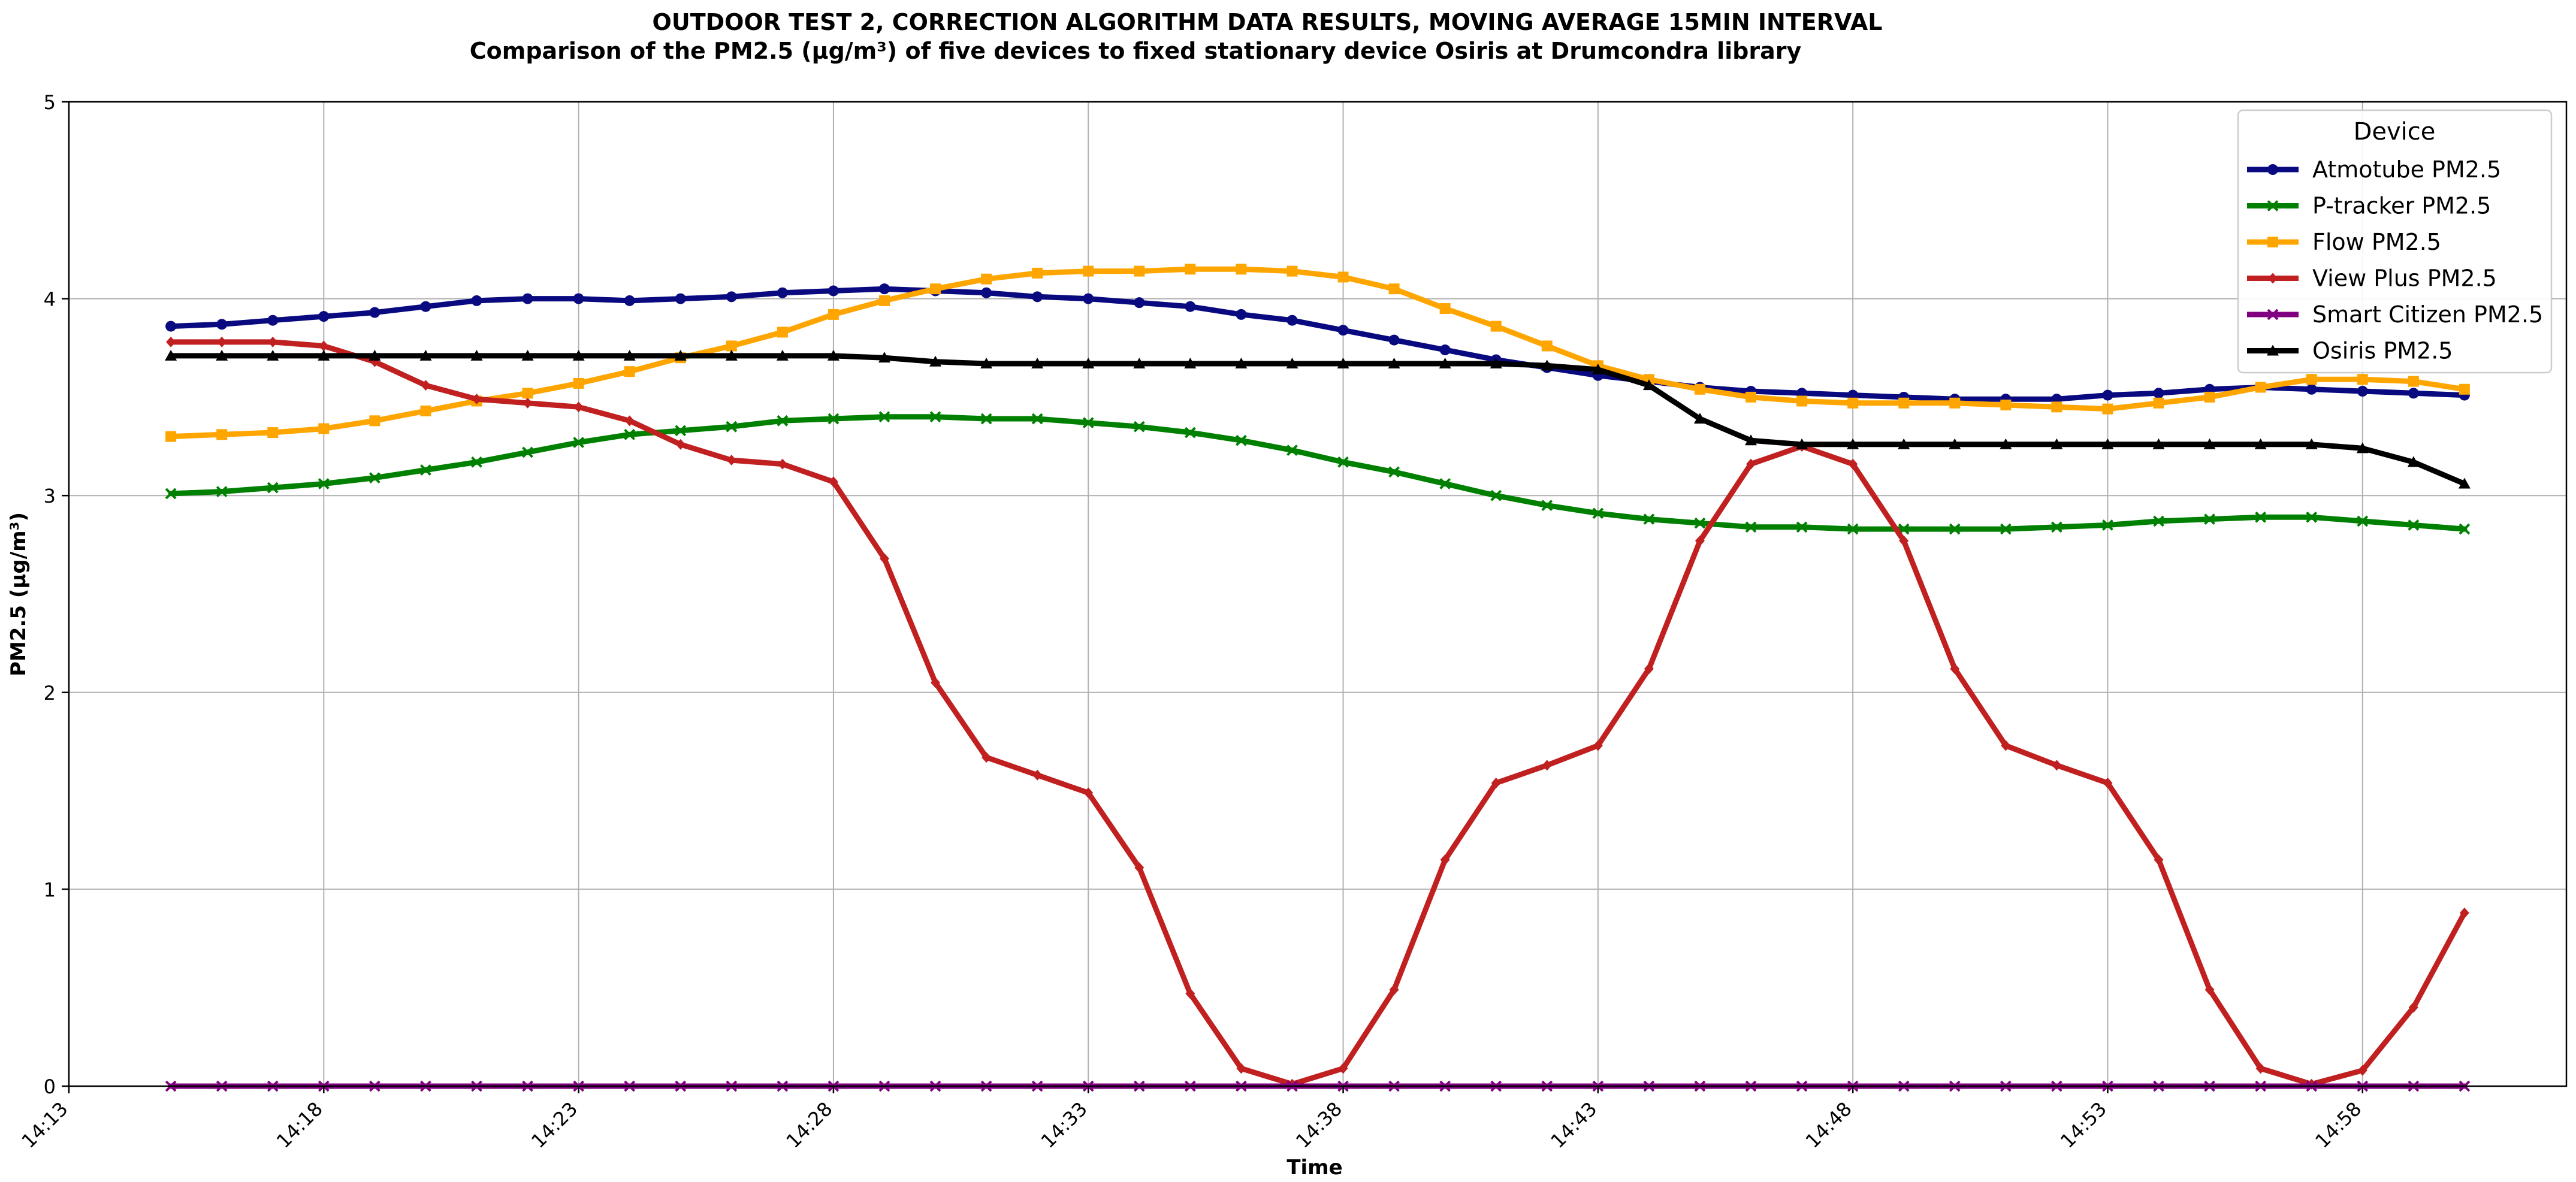  Describe the element at coordinates (1065, 1125) in the screenshot. I see `x-tick-label: 14:33` at that location.